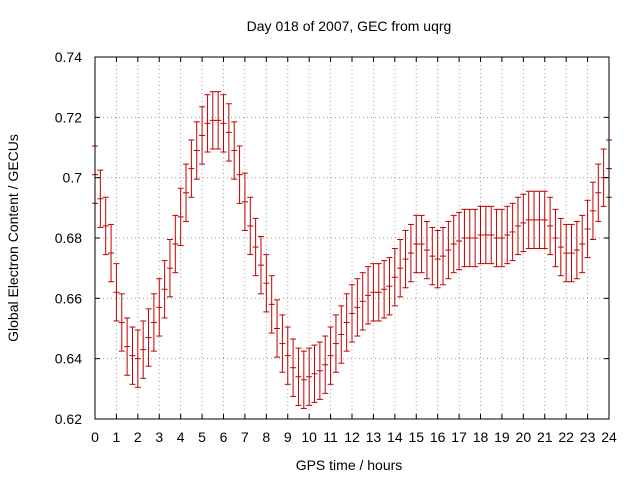 This screenshot has width=640, height=485. Describe the element at coordinates (349, 26) in the screenshot. I see `chart-title: Day 018 of 2007, GEC from uqrg` at that location.